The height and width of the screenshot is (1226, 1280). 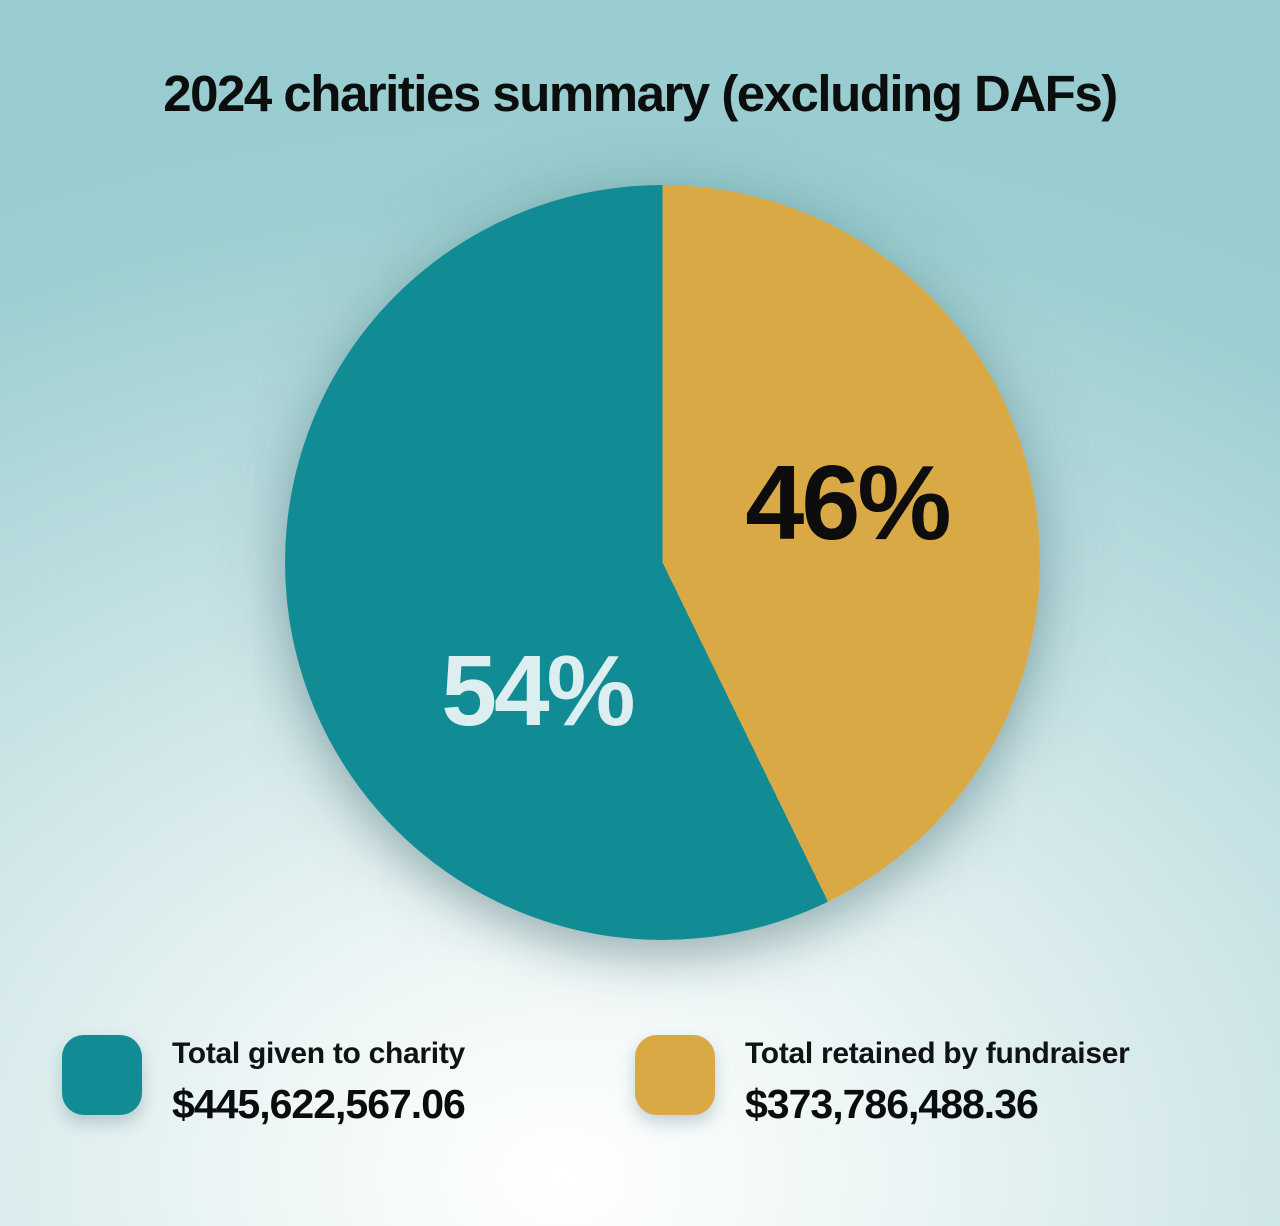 What do you see at coordinates (318, 1053) in the screenshot?
I see `legend-label-charity: Total given to charity` at bounding box center [318, 1053].